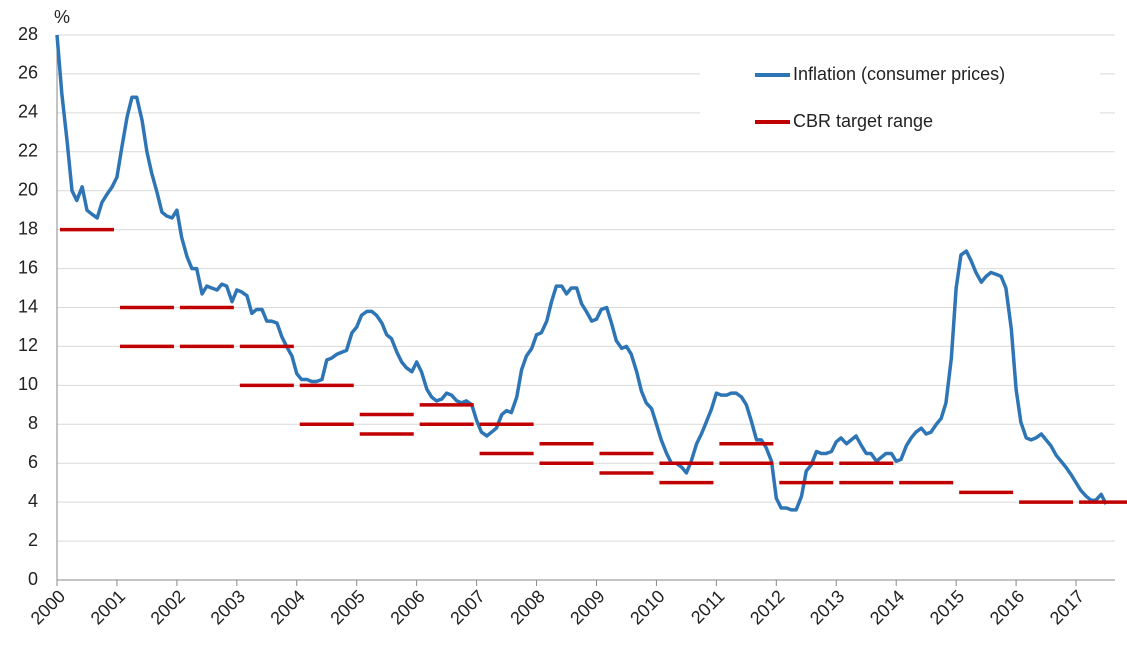  I want to click on y-tick-label: 14, so click(28, 306).